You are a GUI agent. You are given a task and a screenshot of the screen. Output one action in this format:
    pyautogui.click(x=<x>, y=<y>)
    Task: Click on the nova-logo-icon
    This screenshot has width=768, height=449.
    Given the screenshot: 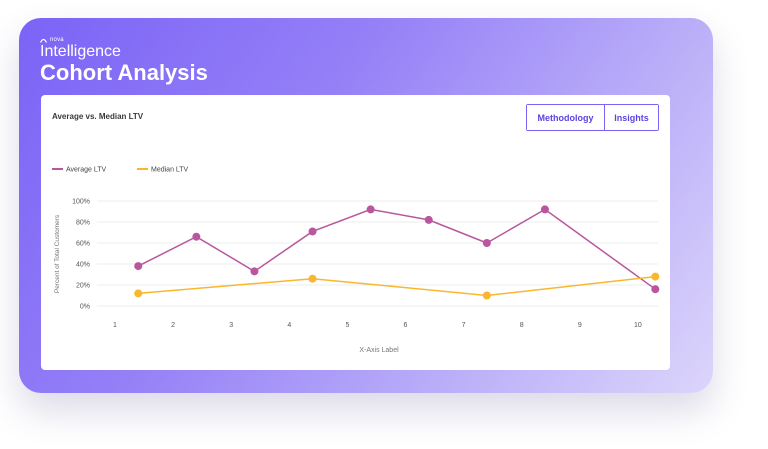 What is the action you would take?
    pyautogui.click(x=43, y=40)
    